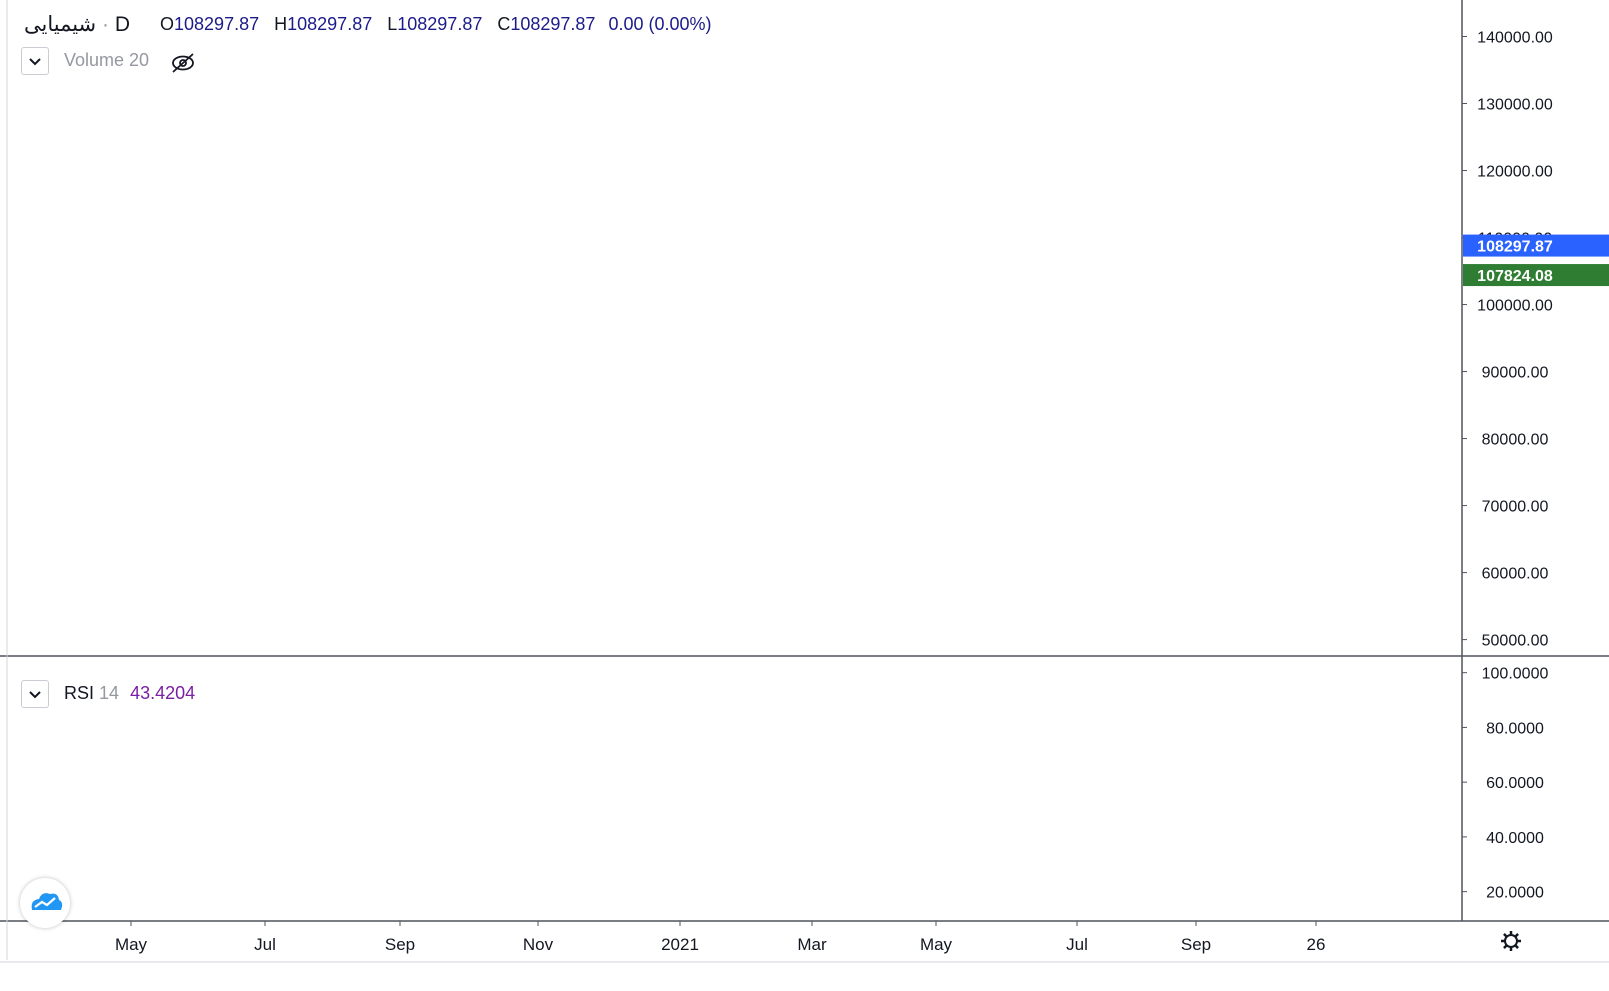  I want to click on volume-label: Volume 20, so click(107, 60).